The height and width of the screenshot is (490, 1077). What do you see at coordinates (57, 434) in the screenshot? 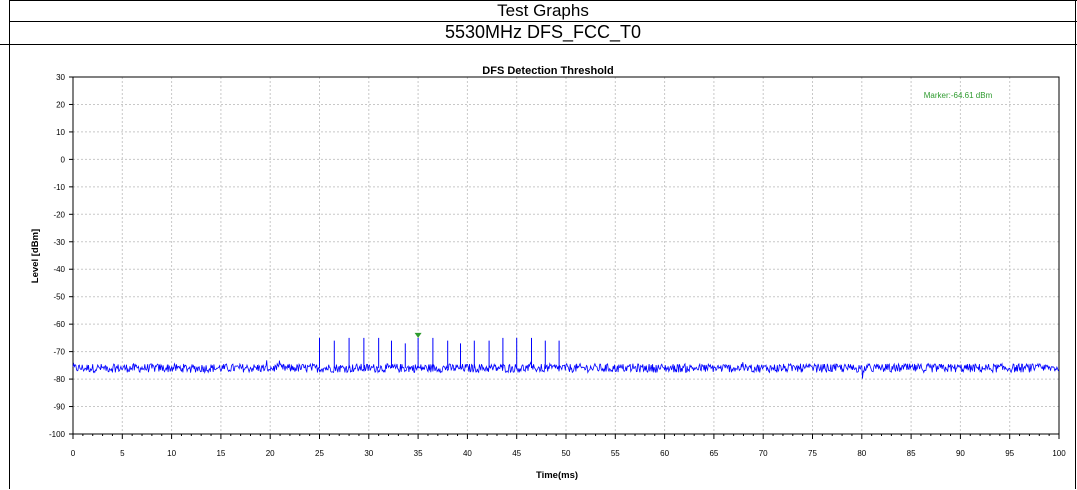
I see `y-tick-label: -100` at bounding box center [57, 434].